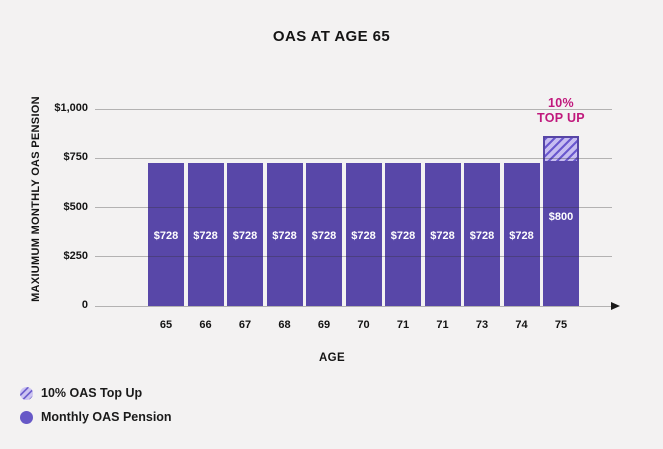 The width and height of the screenshot is (663, 449). What do you see at coordinates (561, 325) in the screenshot?
I see `x-tick-label: 75` at bounding box center [561, 325].